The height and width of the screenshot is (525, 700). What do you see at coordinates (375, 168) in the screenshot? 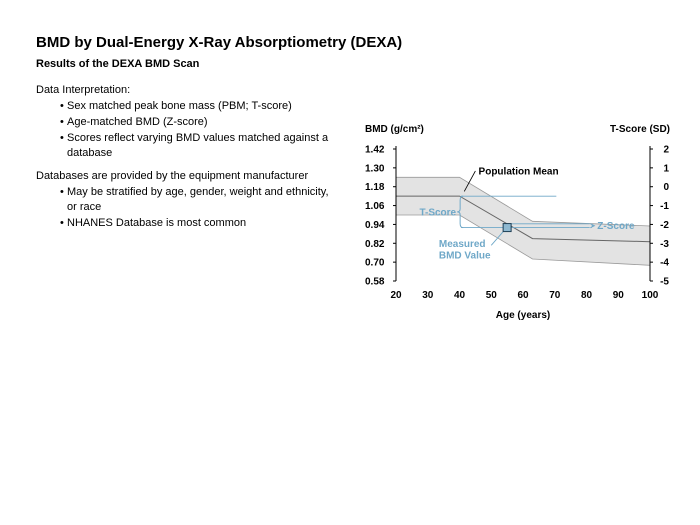
I see `y-tick-label: 1.30` at bounding box center [375, 168].